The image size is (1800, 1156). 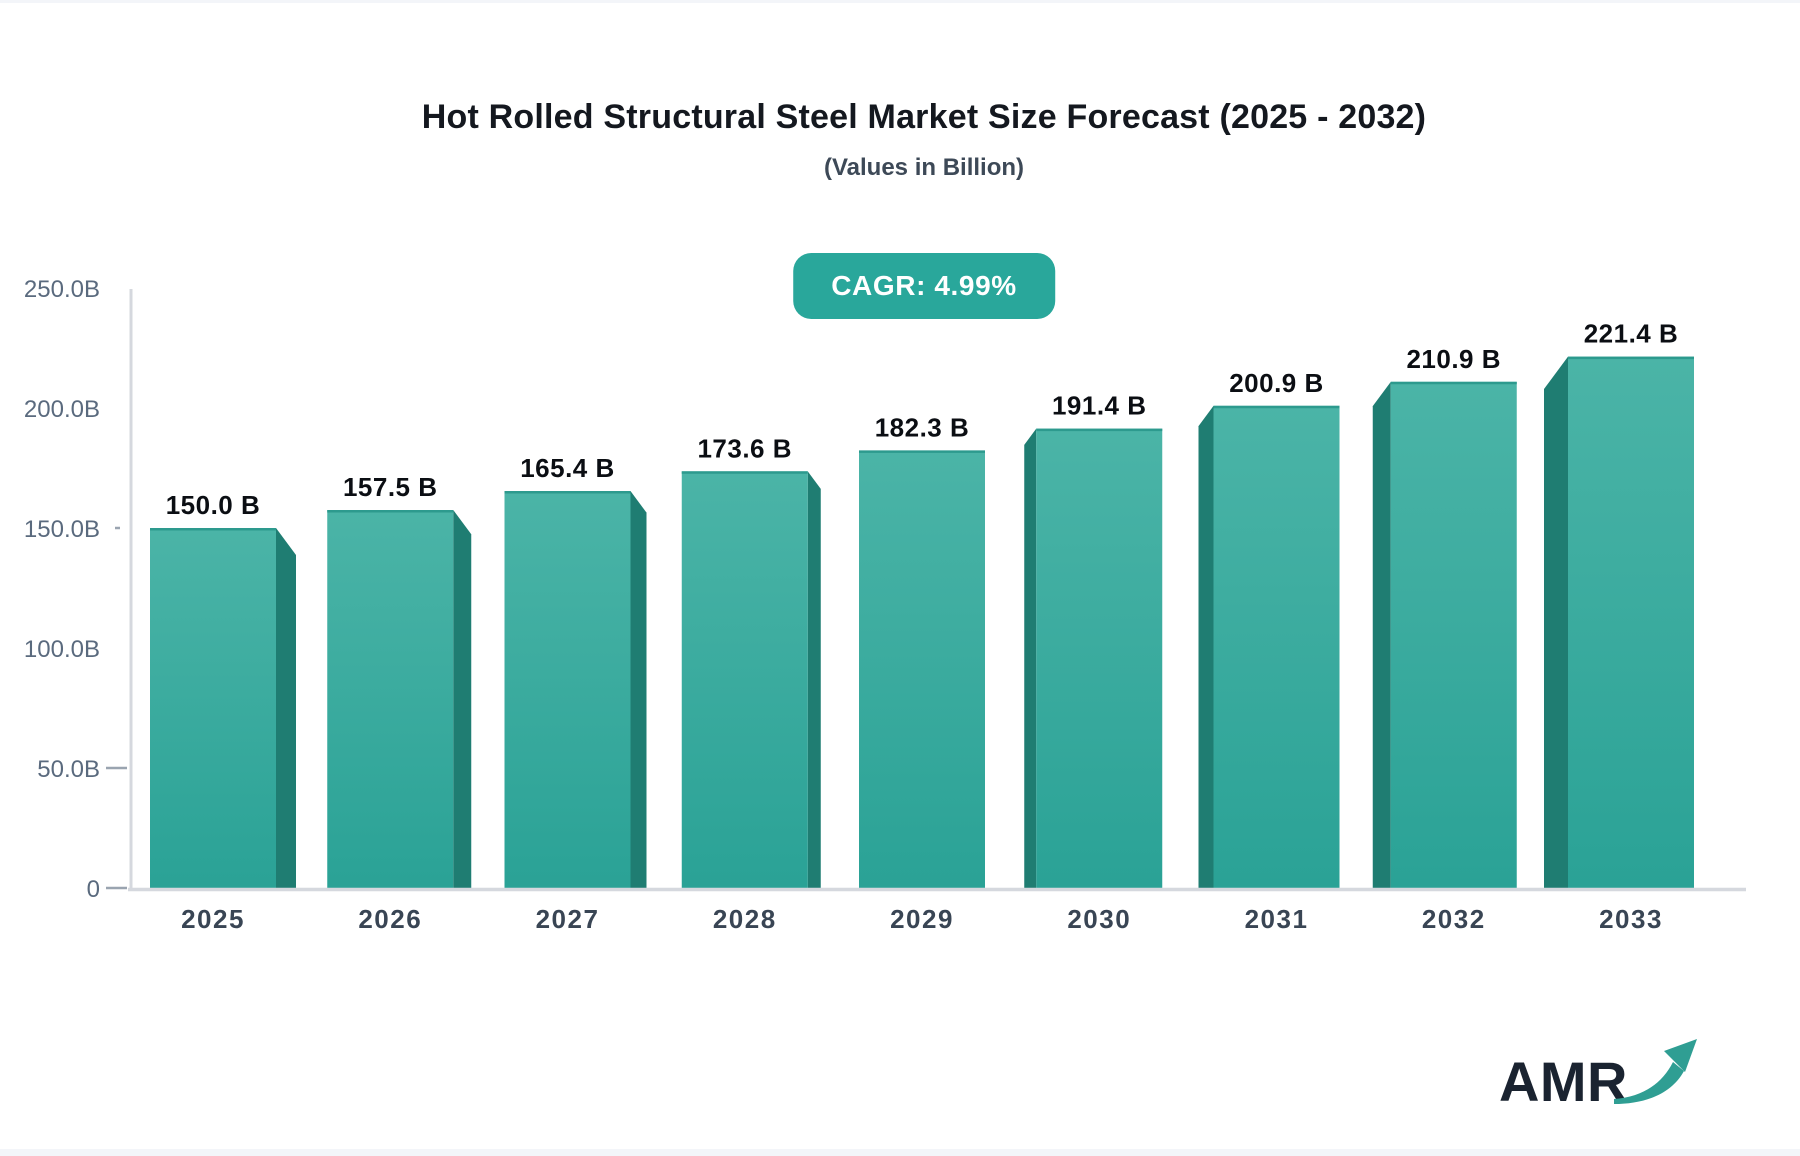 I want to click on x-axis-year-label: 2028, so click(x=745, y=919).